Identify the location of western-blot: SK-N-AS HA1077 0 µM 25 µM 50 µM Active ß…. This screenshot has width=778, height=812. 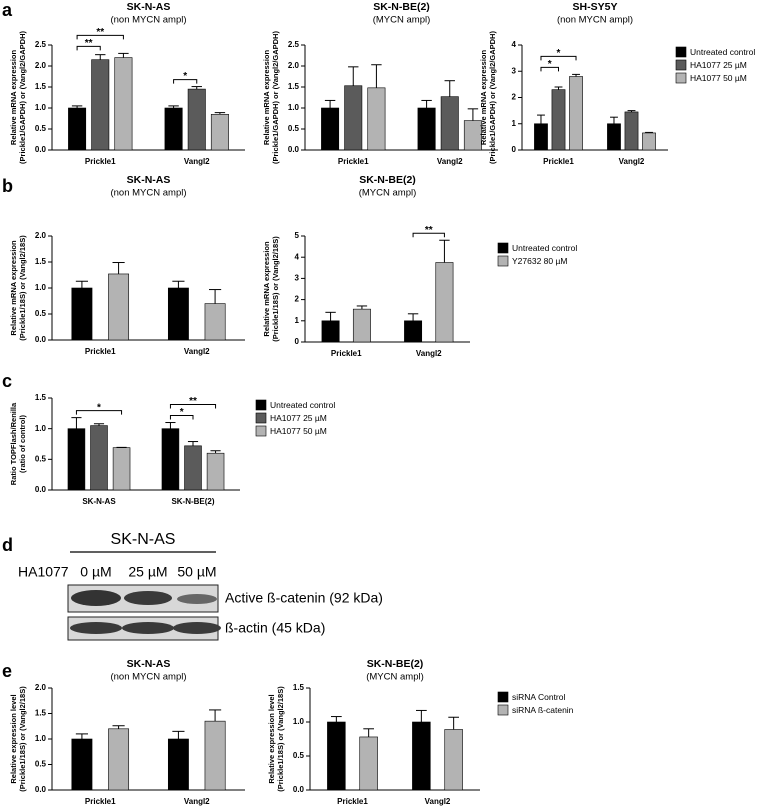
(200, 586).